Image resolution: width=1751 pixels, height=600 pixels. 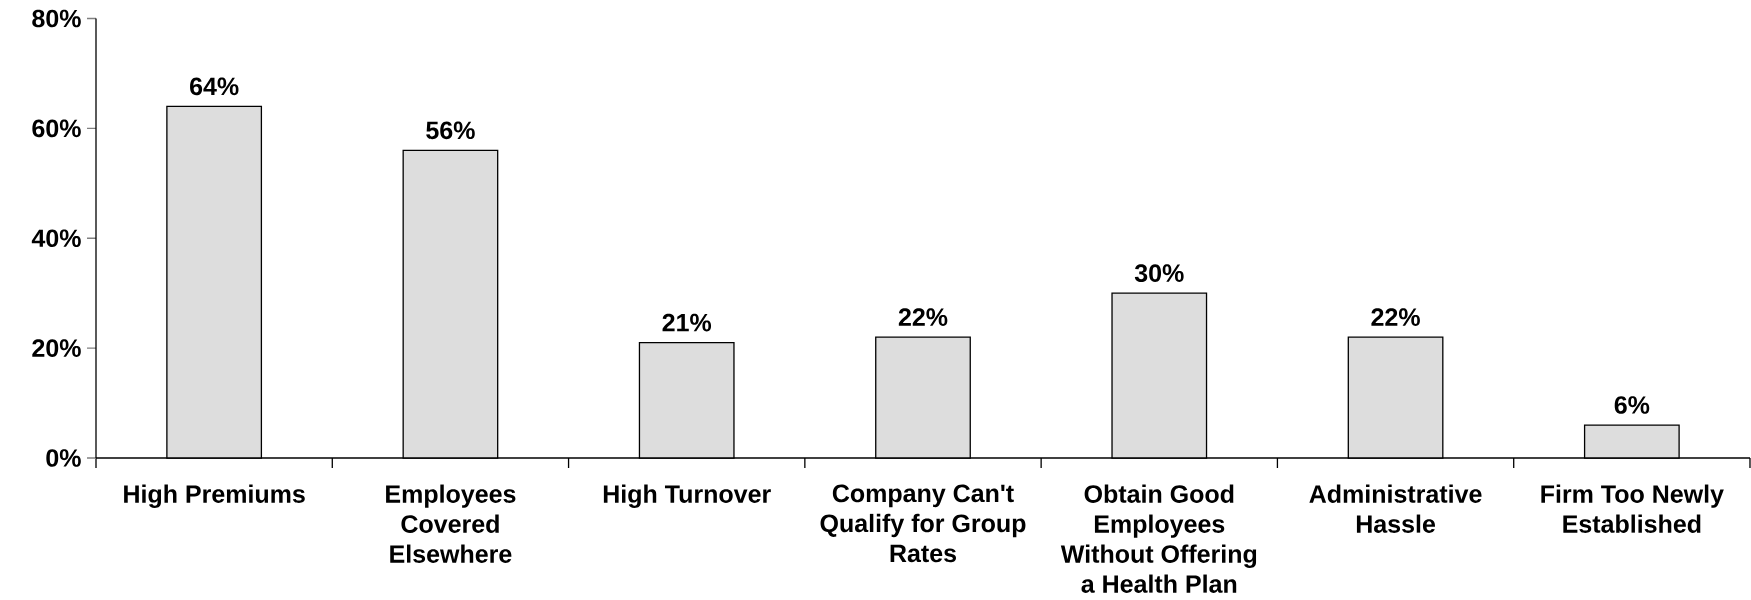 I want to click on x-tick-label: High Premiums, so click(x=214, y=496).